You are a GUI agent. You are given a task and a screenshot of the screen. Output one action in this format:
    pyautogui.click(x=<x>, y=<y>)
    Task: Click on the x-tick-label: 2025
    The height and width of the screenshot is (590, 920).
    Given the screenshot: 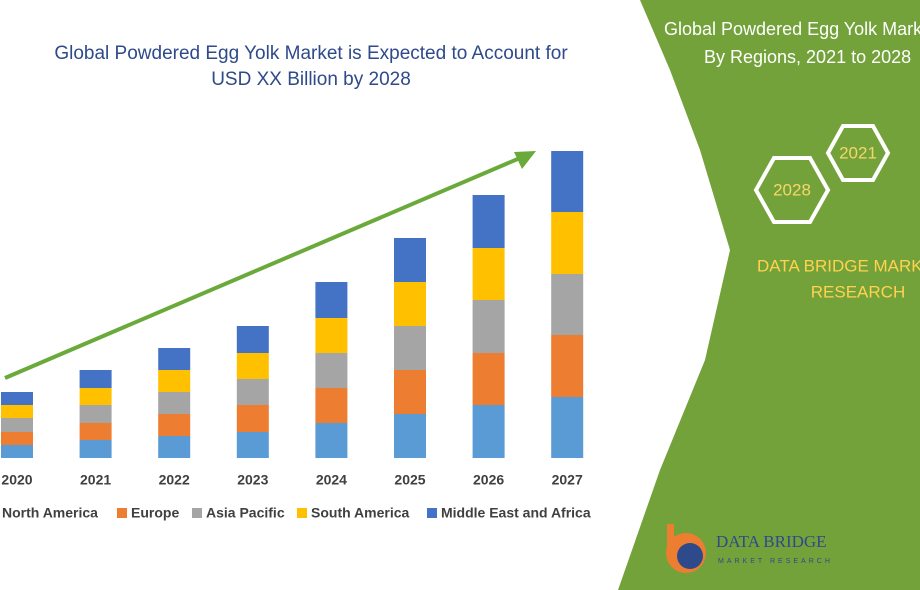 What is the action you would take?
    pyautogui.click(x=409, y=480)
    